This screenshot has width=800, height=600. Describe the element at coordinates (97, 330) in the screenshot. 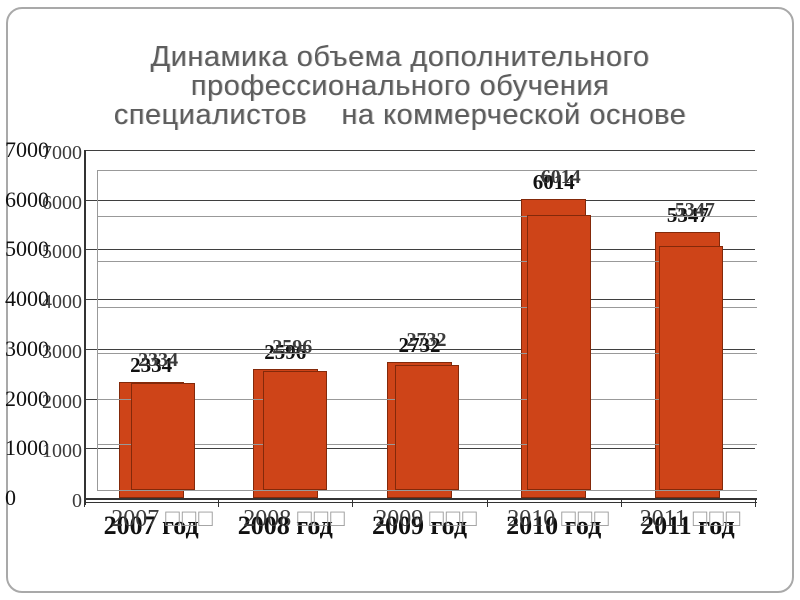

I see `y-axis-ghost` at that location.